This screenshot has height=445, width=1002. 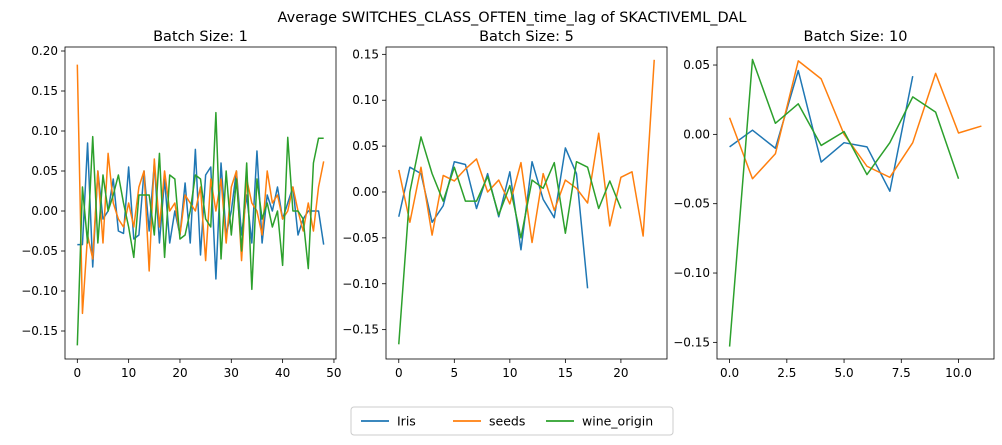 What do you see at coordinates (617, 421) in the screenshot?
I see `legend-label: wine_origin` at bounding box center [617, 421].